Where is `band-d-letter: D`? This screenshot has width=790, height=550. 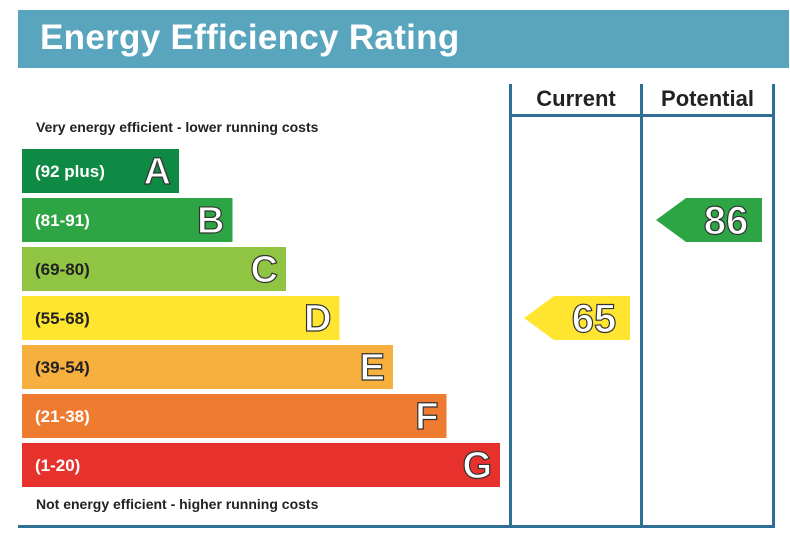
band-d-letter: D is located at coordinates (317, 319).